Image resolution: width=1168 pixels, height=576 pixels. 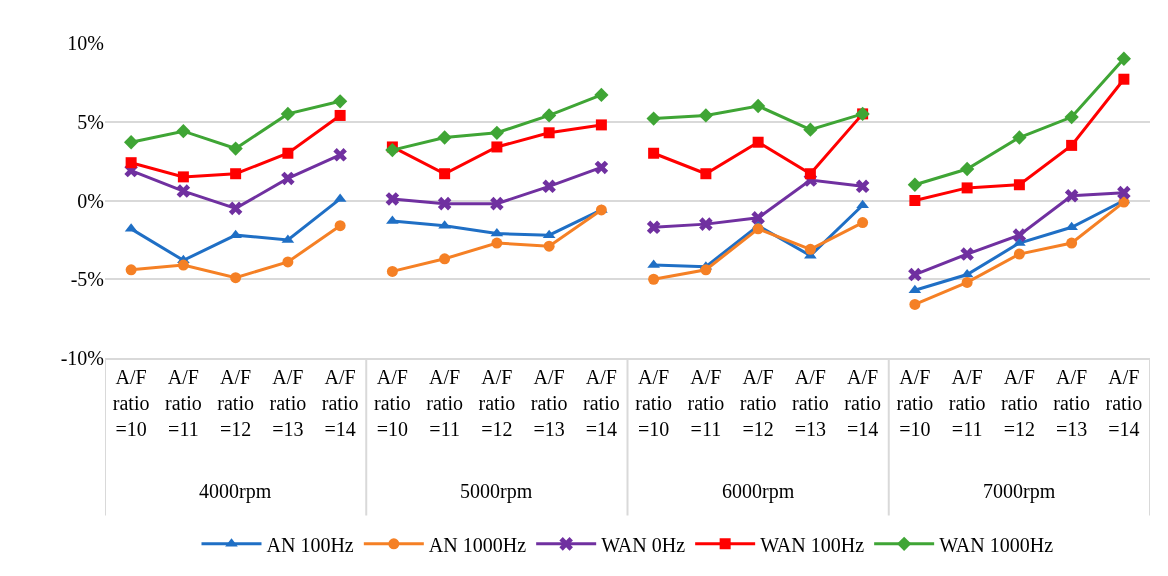 What do you see at coordinates (996, 544) in the screenshot?
I see `legend-label: WAN 1000Hz` at bounding box center [996, 544].